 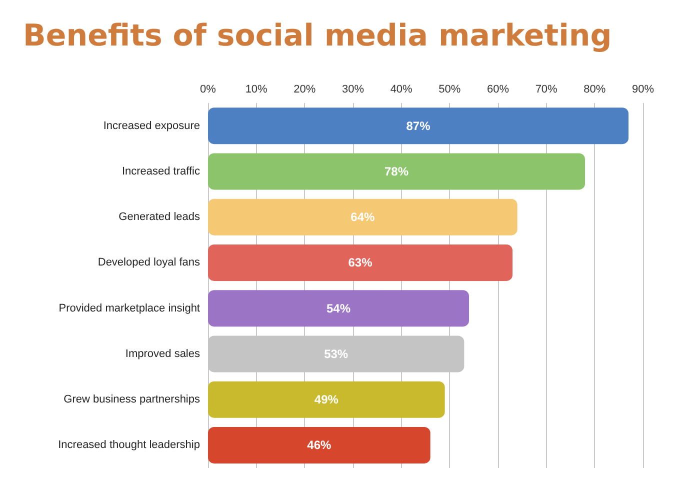 What do you see at coordinates (208, 90) in the screenshot?
I see `x-tick-label: 0%` at bounding box center [208, 90].